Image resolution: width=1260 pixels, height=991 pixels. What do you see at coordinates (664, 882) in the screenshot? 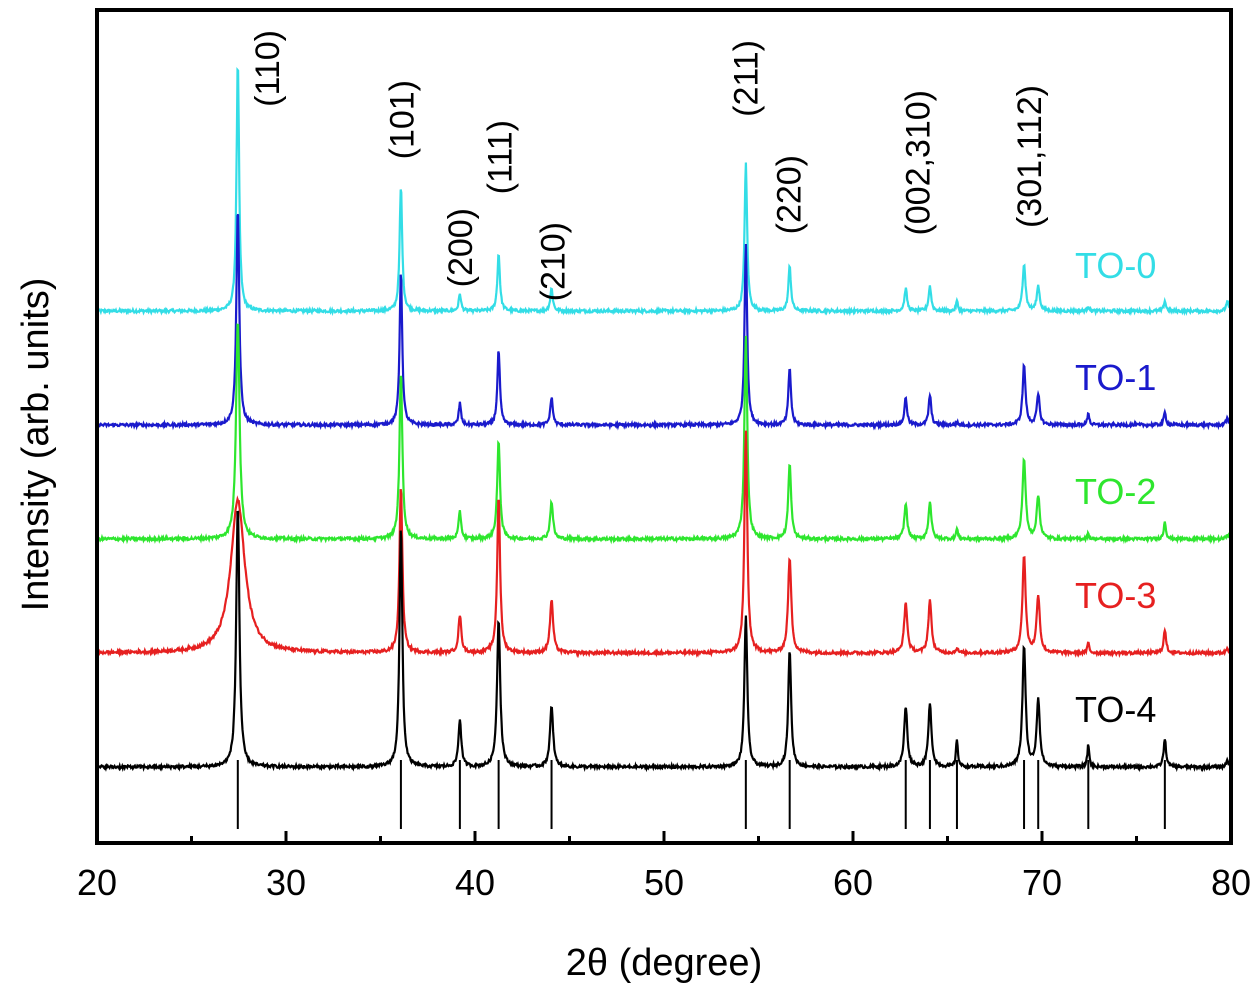
I see `x-tick-label: 50` at bounding box center [664, 882].